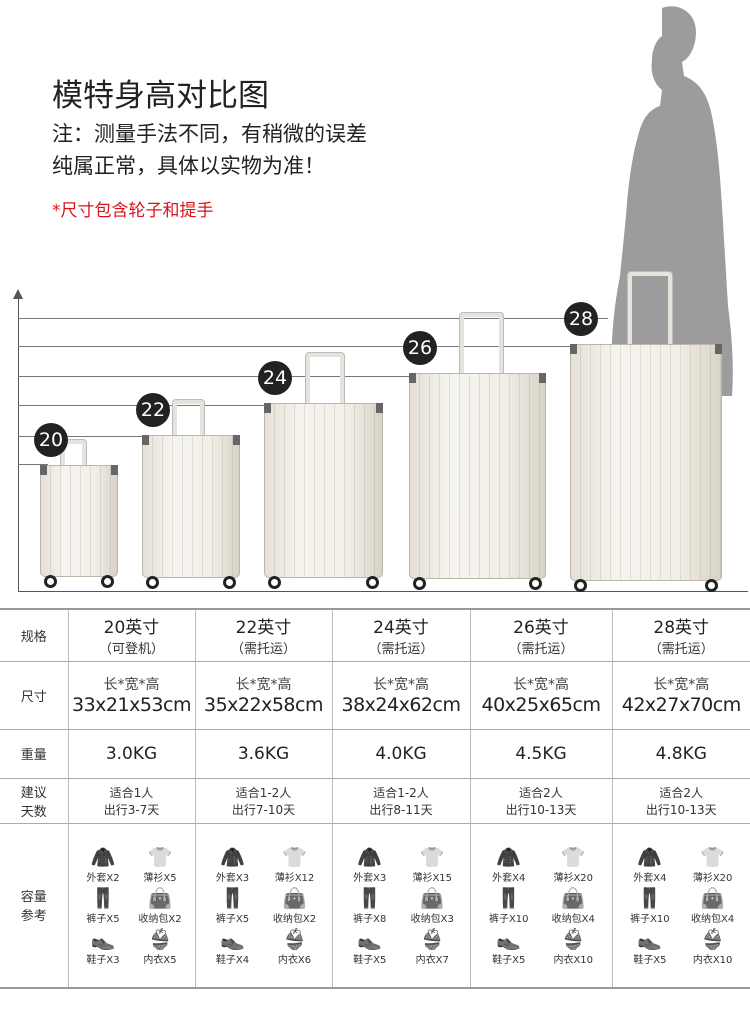 The image size is (750, 1025). What do you see at coordinates (432, 878) in the screenshot?
I see `capacity-item: 薄衫X15` at bounding box center [432, 878].